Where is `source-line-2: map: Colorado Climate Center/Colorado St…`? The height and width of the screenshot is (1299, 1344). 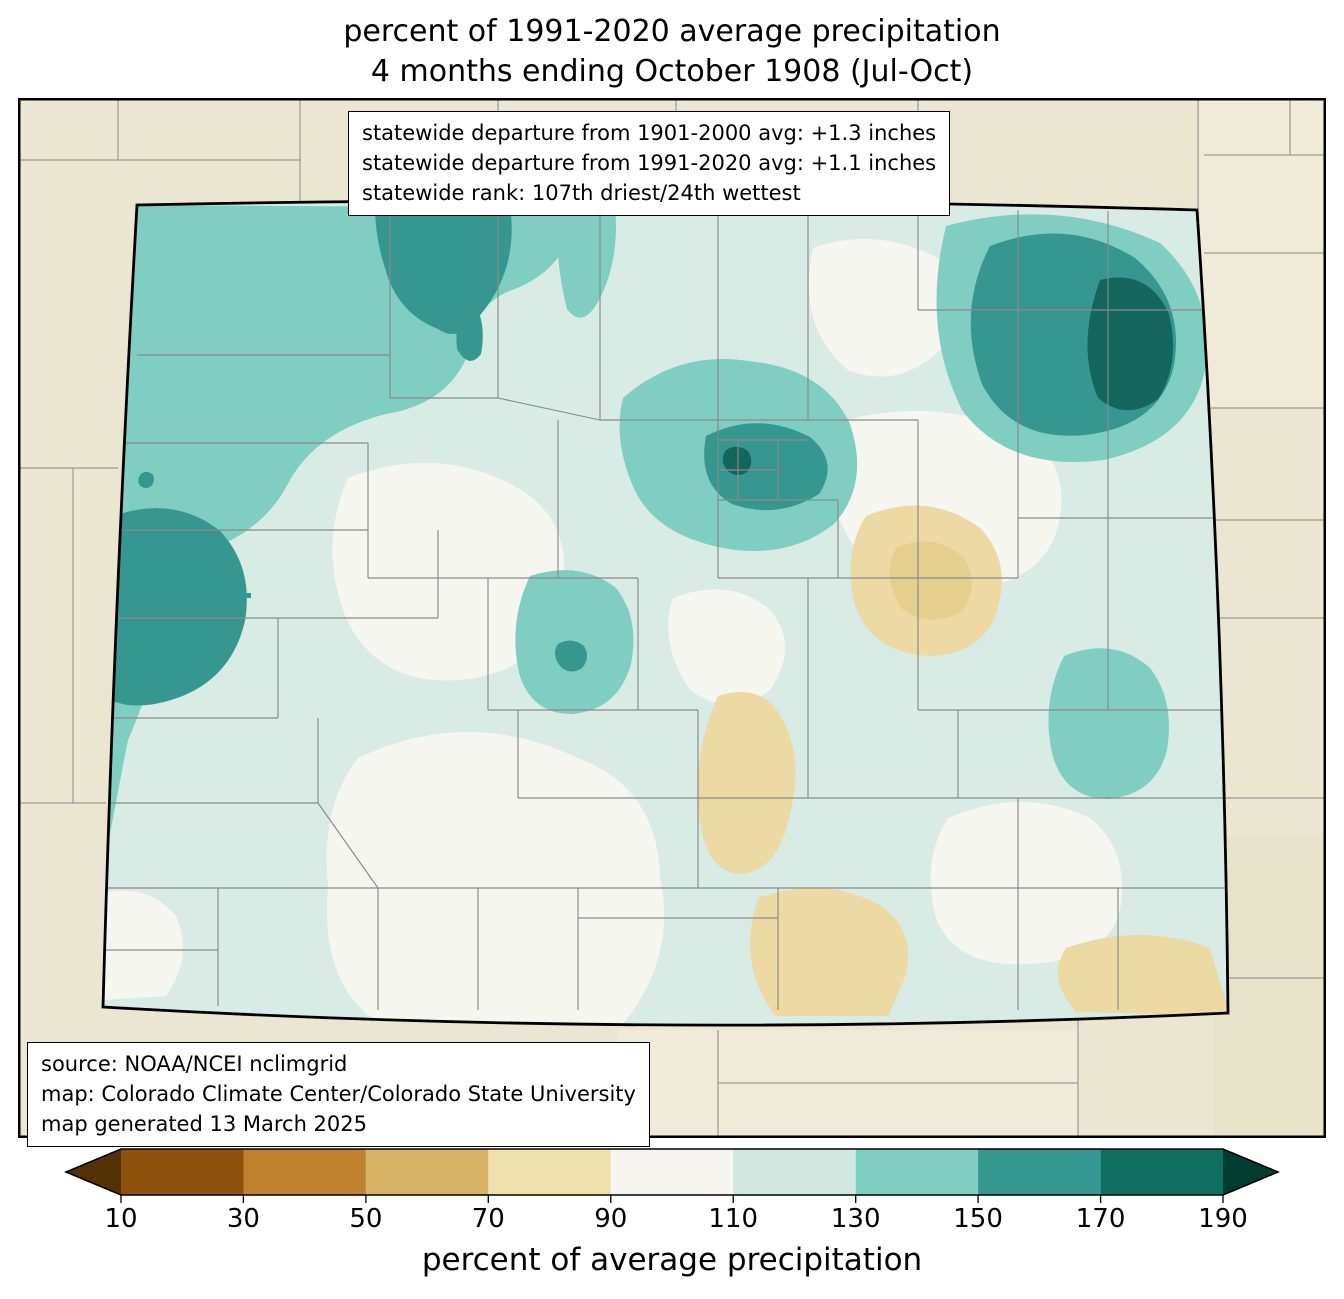
source-line-2: map: Colorado Climate Center/Colorado St… is located at coordinates (338, 1093).